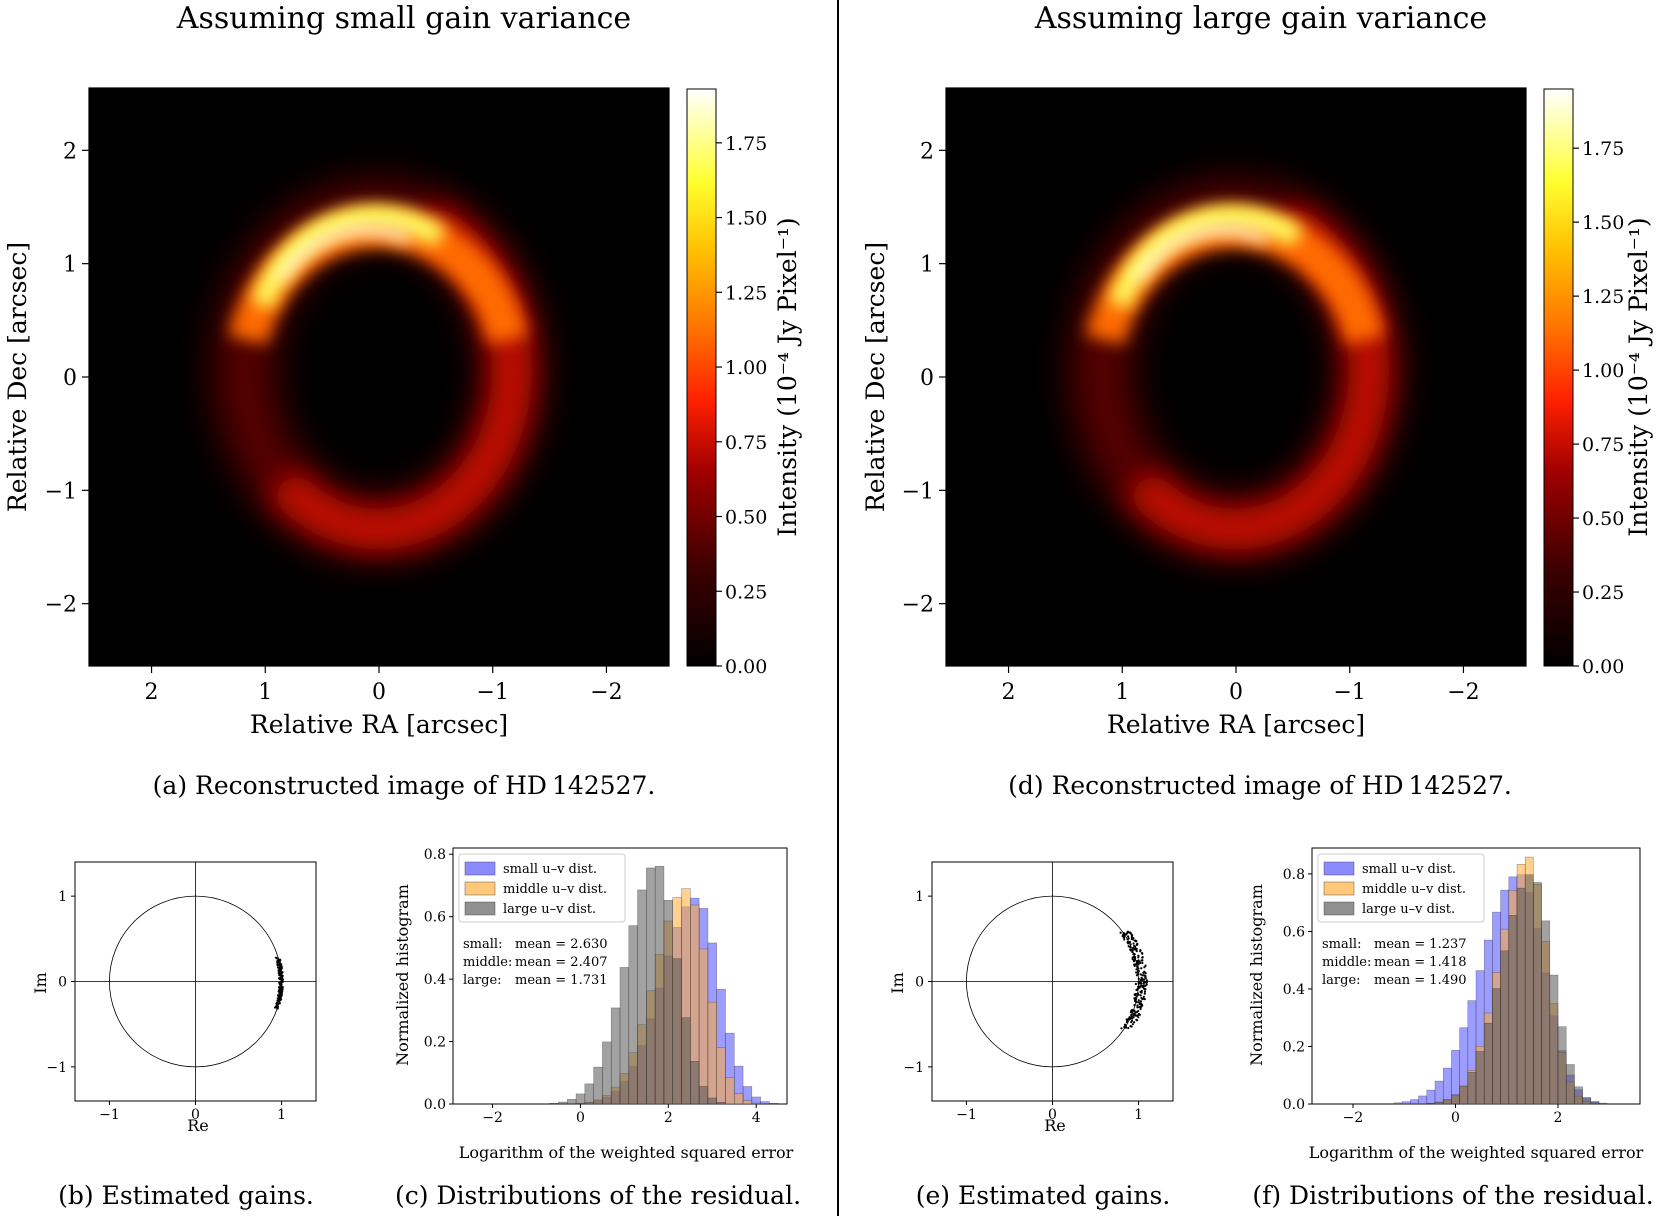 The width and height of the screenshot is (1661, 1216). What do you see at coordinates (40, 983) in the screenshot?
I see `panel-b-ylabel: Im` at bounding box center [40, 983].